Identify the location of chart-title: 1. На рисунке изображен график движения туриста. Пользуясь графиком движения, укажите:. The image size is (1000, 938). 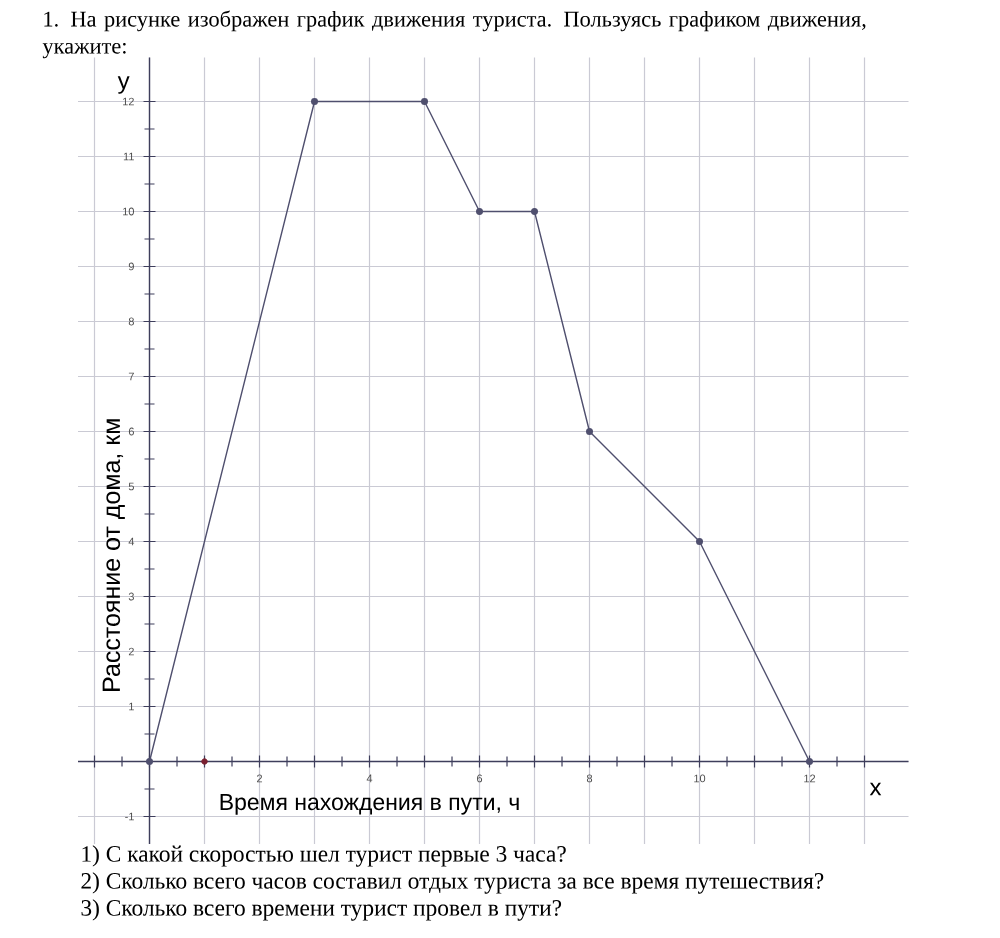
(454, 34).